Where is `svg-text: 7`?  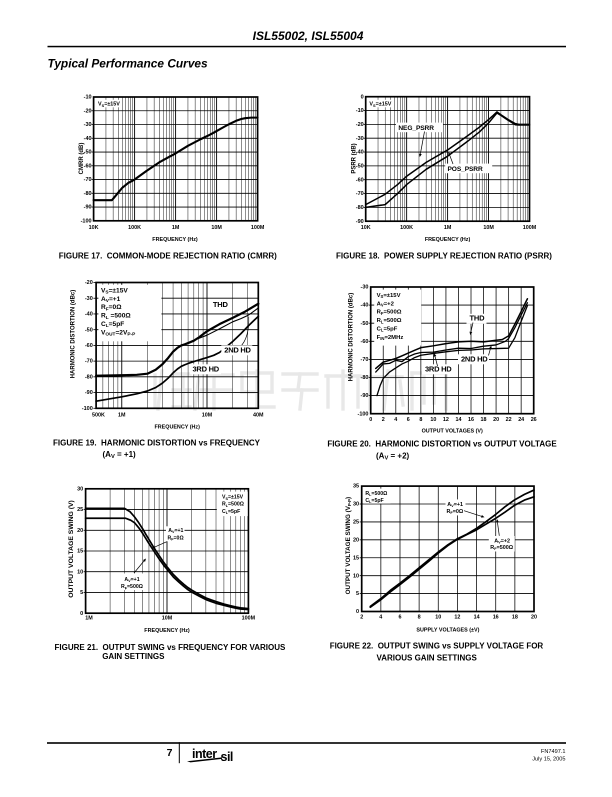 svg-text: 7 is located at coordinates (170, 753).